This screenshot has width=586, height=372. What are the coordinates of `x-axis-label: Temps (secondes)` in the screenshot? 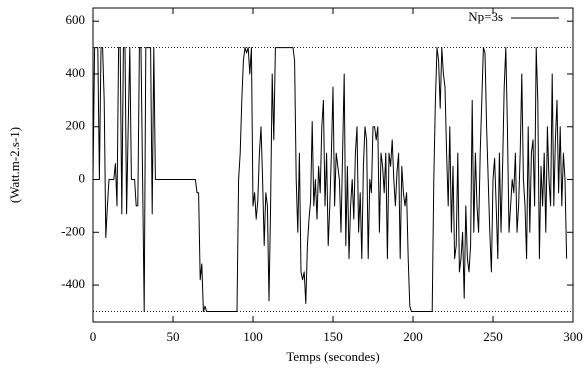 It's located at (332, 356).